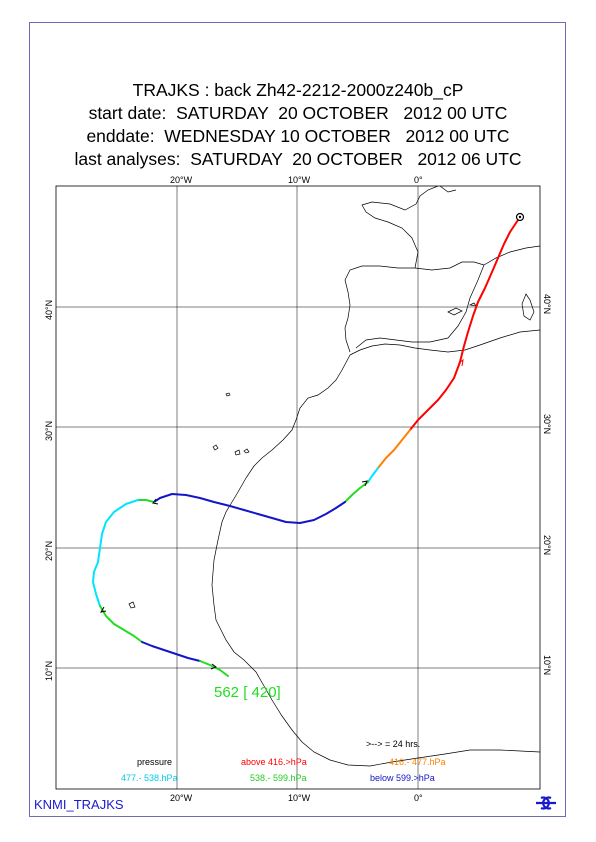 This screenshot has height=842, width=596. I want to click on endpoint-label: 562 [ 420], so click(247, 692).